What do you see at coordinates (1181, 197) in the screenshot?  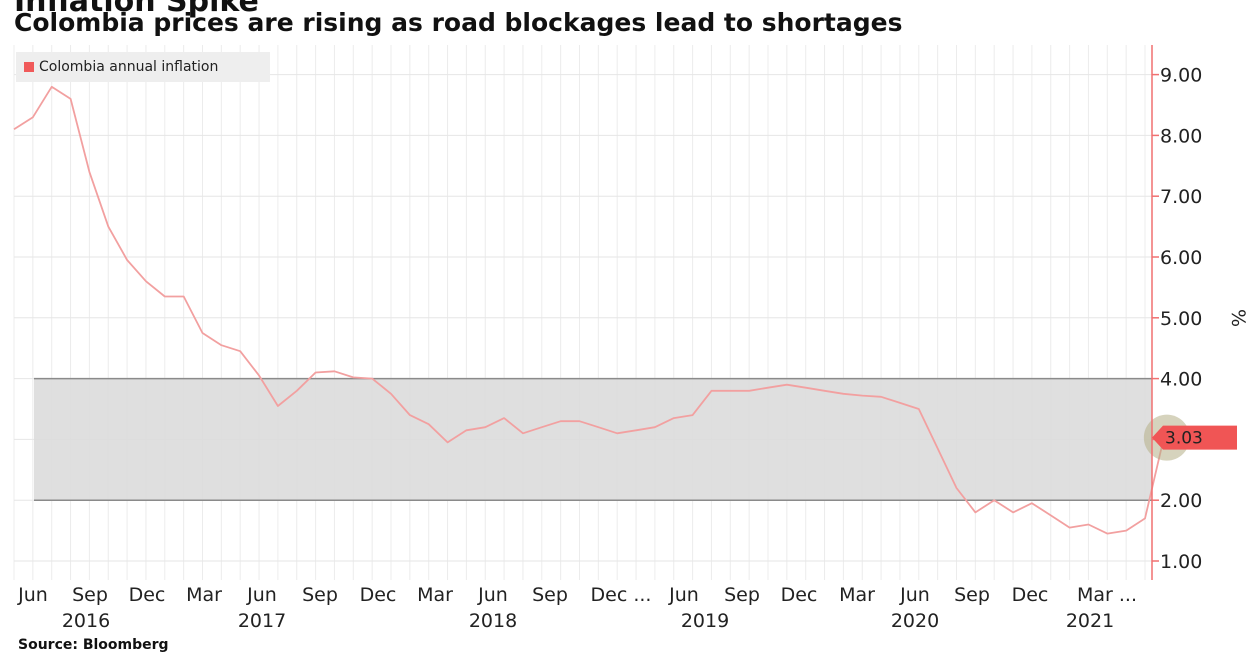 I see `y-tick-label: 7.00` at bounding box center [1181, 197].